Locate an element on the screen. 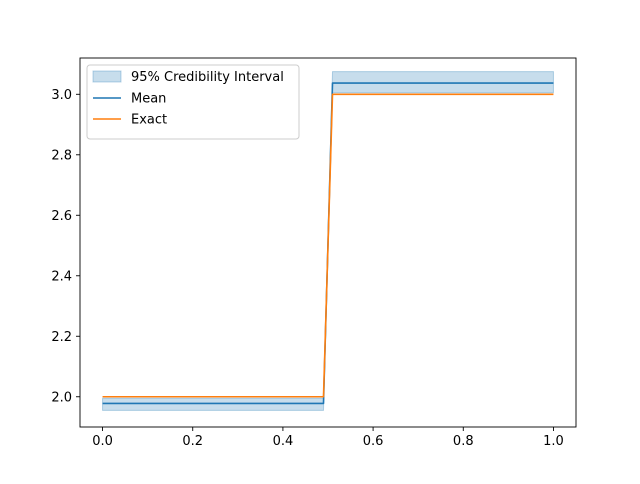 The image size is (640, 484). y-tick-label: 2.8 is located at coordinates (61, 155).